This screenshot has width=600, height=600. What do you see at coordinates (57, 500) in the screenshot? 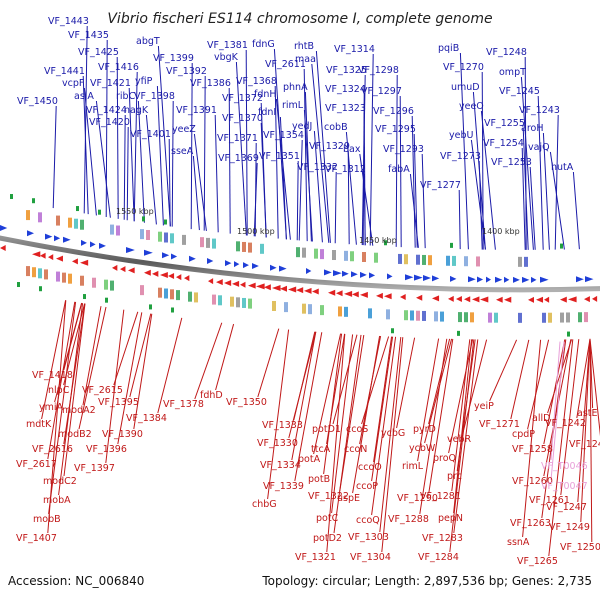
I see `gene-label-reverse: mobA` at bounding box center [57, 500].